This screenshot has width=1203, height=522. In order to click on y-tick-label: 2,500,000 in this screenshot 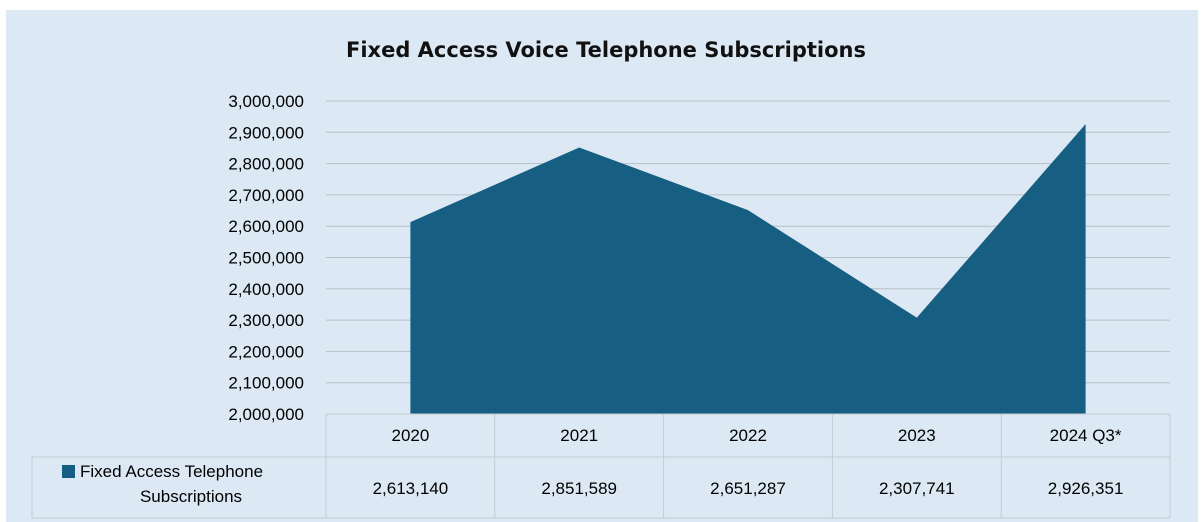, I will do `click(266, 258)`.